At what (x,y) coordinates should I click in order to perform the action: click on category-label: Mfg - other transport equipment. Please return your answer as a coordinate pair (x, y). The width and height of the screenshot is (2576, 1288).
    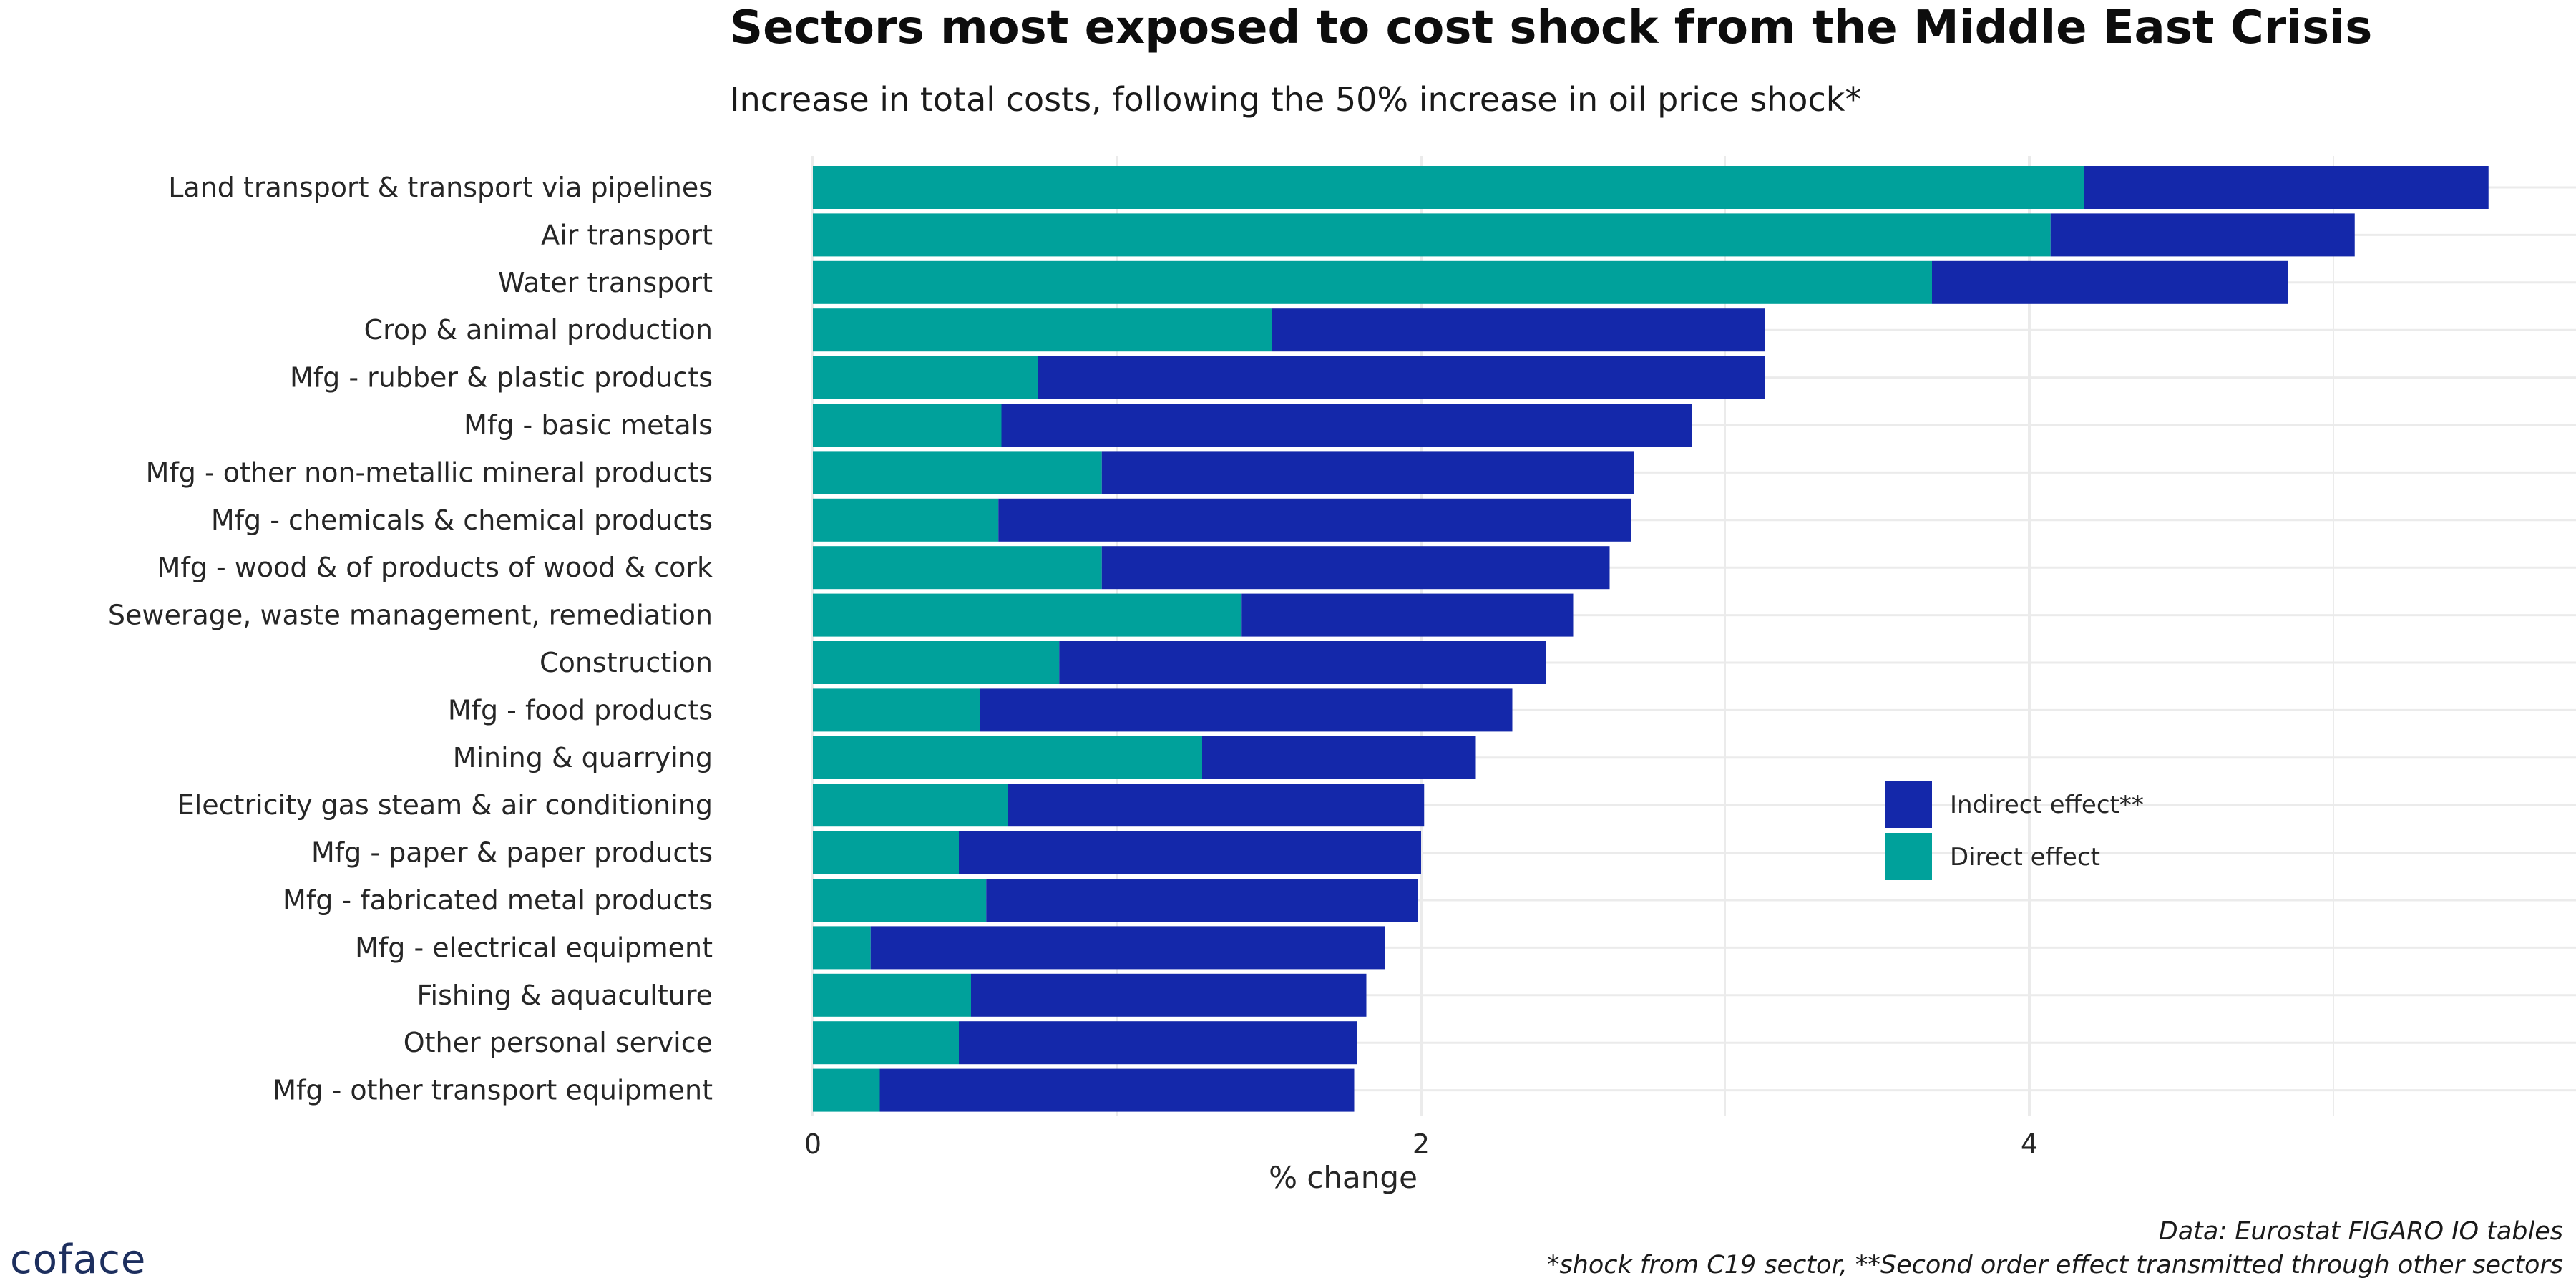
    Looking at the image, I should click on (493, 1090).